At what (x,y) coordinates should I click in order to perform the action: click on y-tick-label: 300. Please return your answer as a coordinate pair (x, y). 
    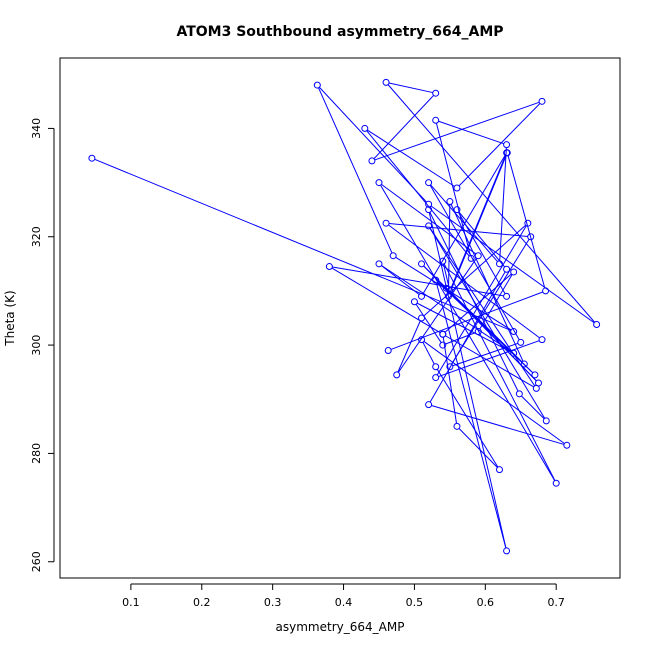
    Looking at the image, I should click on (36, 345).